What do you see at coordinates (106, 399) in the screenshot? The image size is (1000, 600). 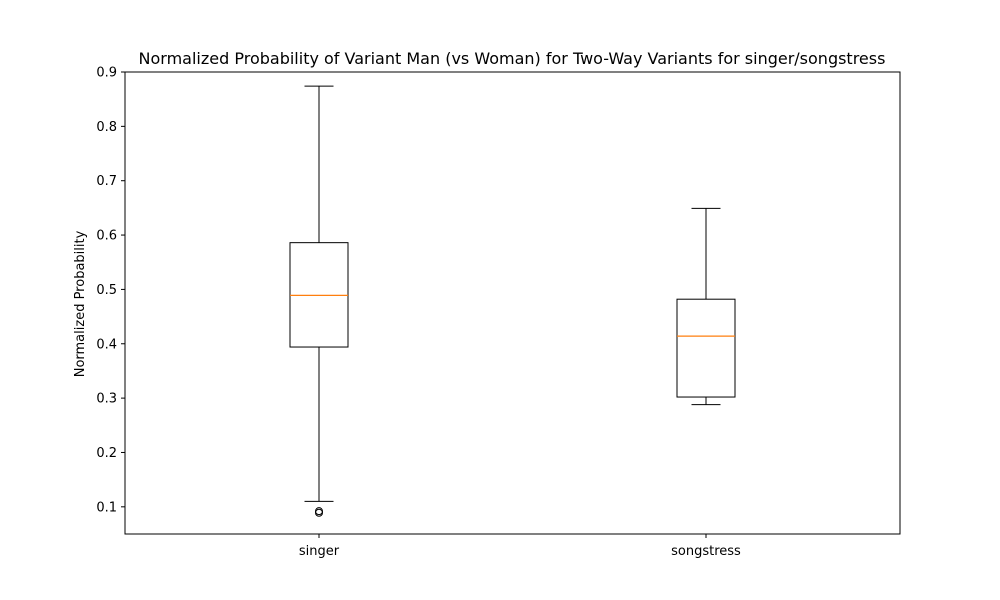 I see `y-tick-label: 0.3` at bounding box center [106, 399].